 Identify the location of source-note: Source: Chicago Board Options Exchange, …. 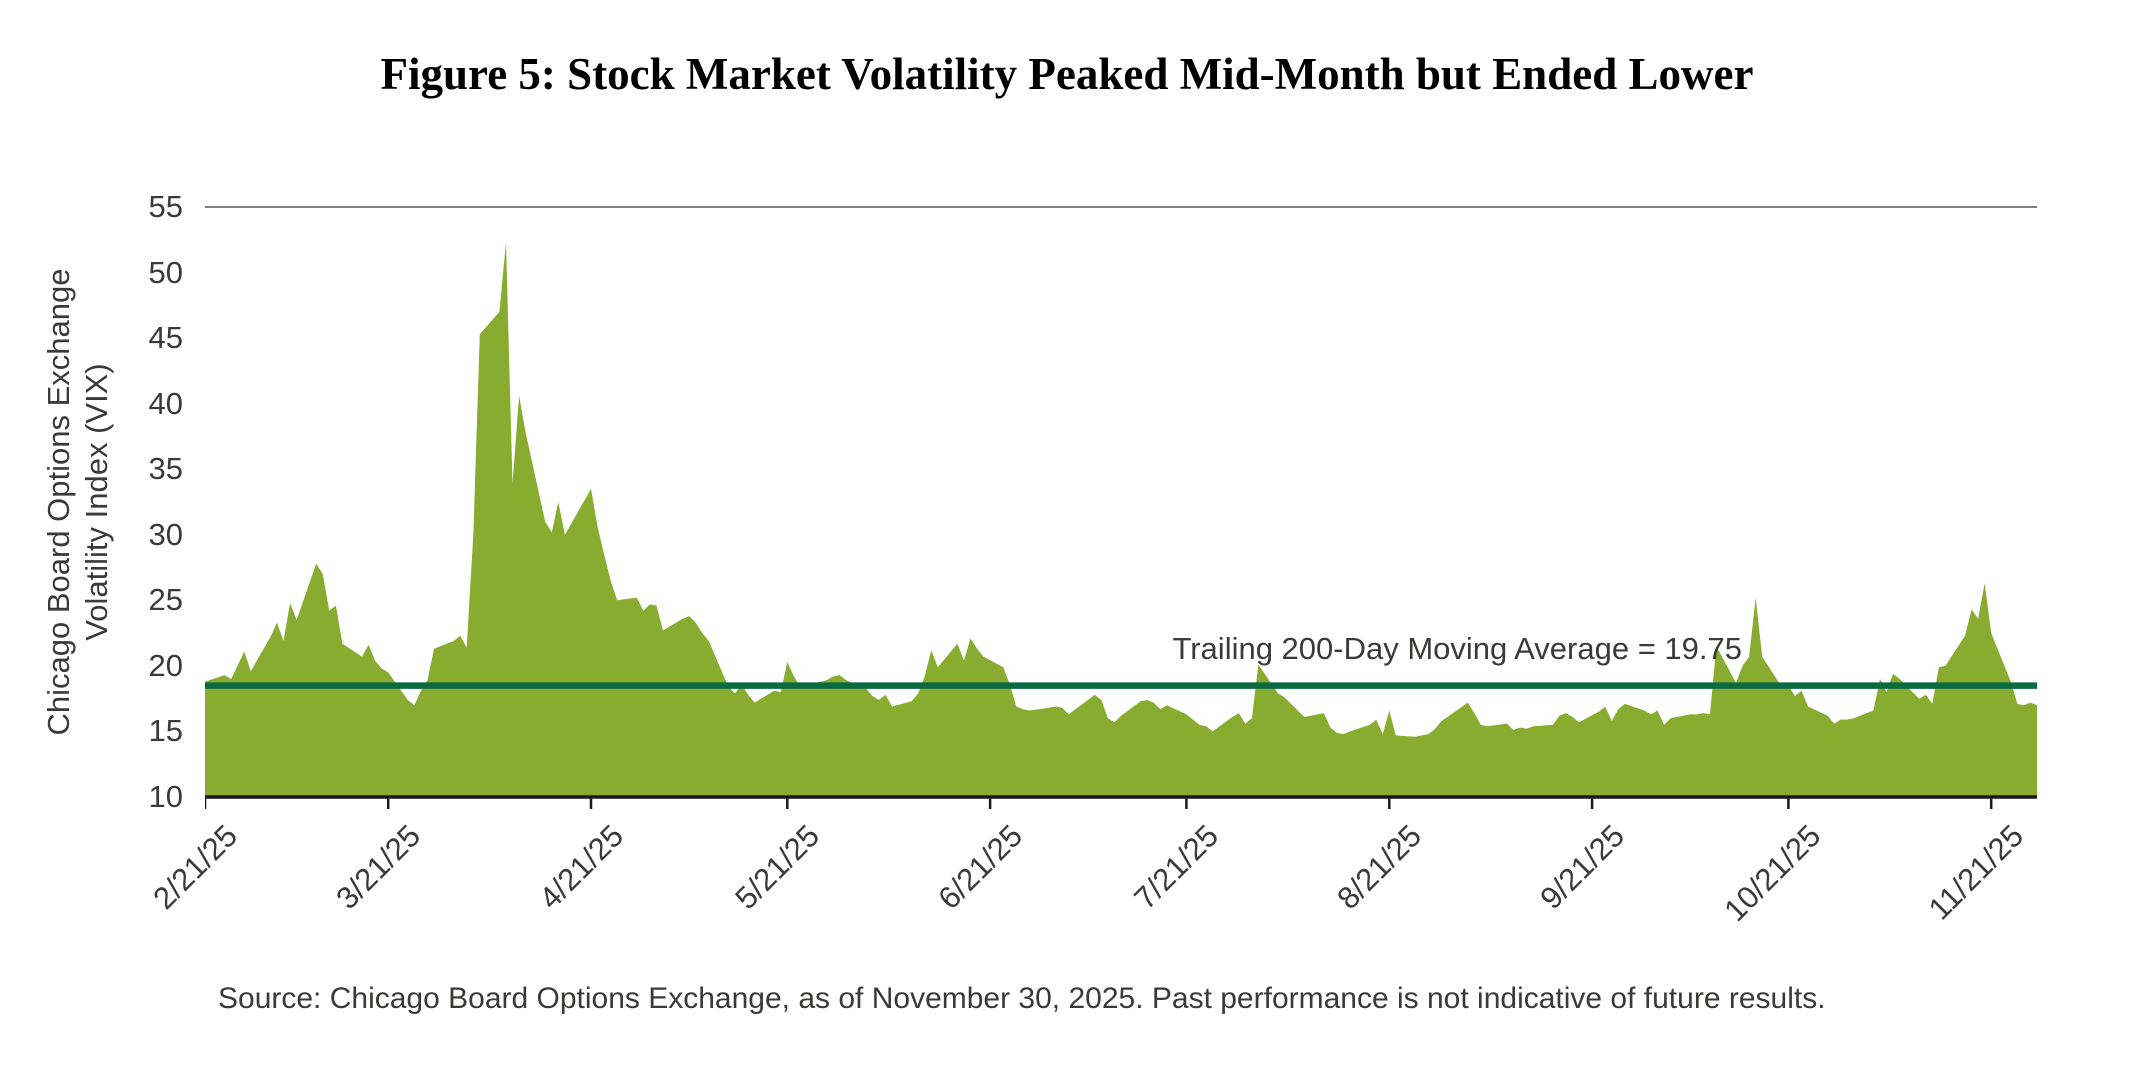
(1022, 998).